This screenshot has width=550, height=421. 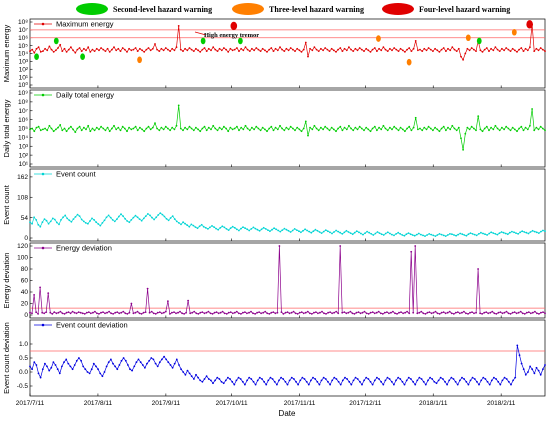 I want to click on y-tick-label: 10⁵, so click(x=23, y=46).